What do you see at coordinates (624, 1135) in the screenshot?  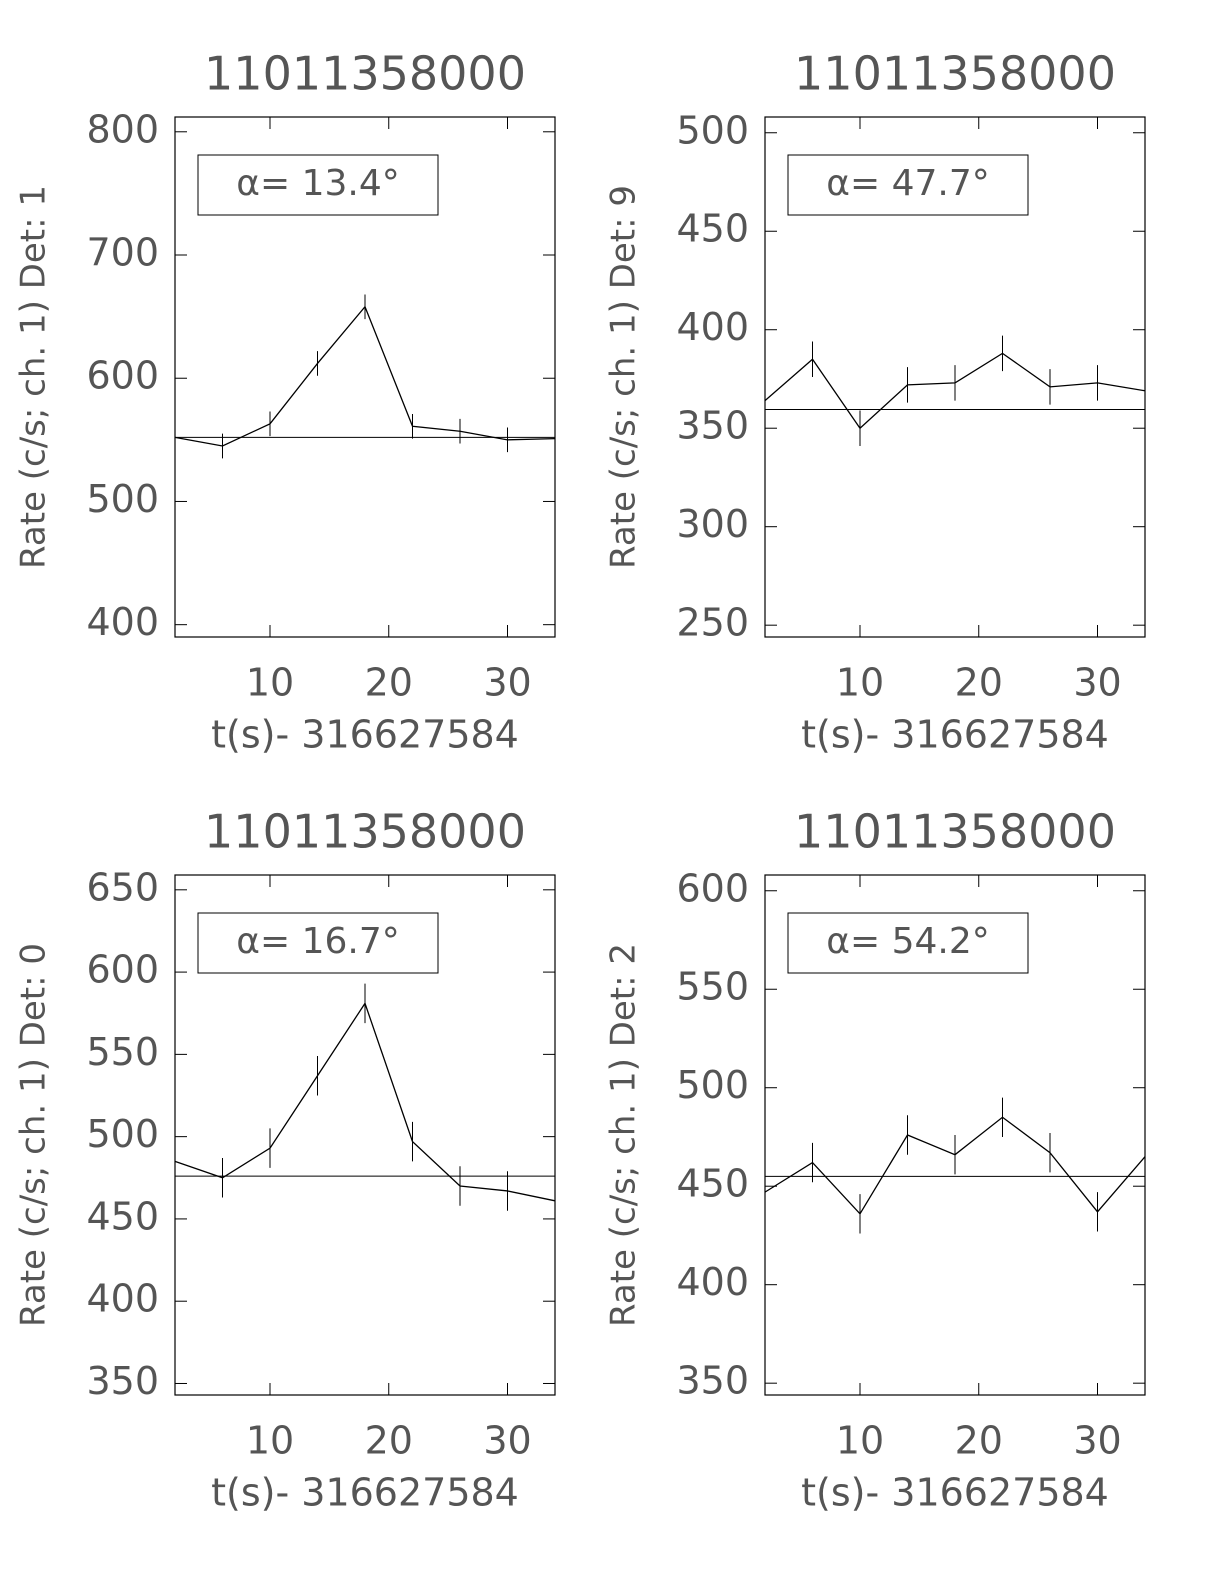 I see `y-axis-label: Rate (c/s; ch. 1) Det: 2` at bounding box center [624, 1135].